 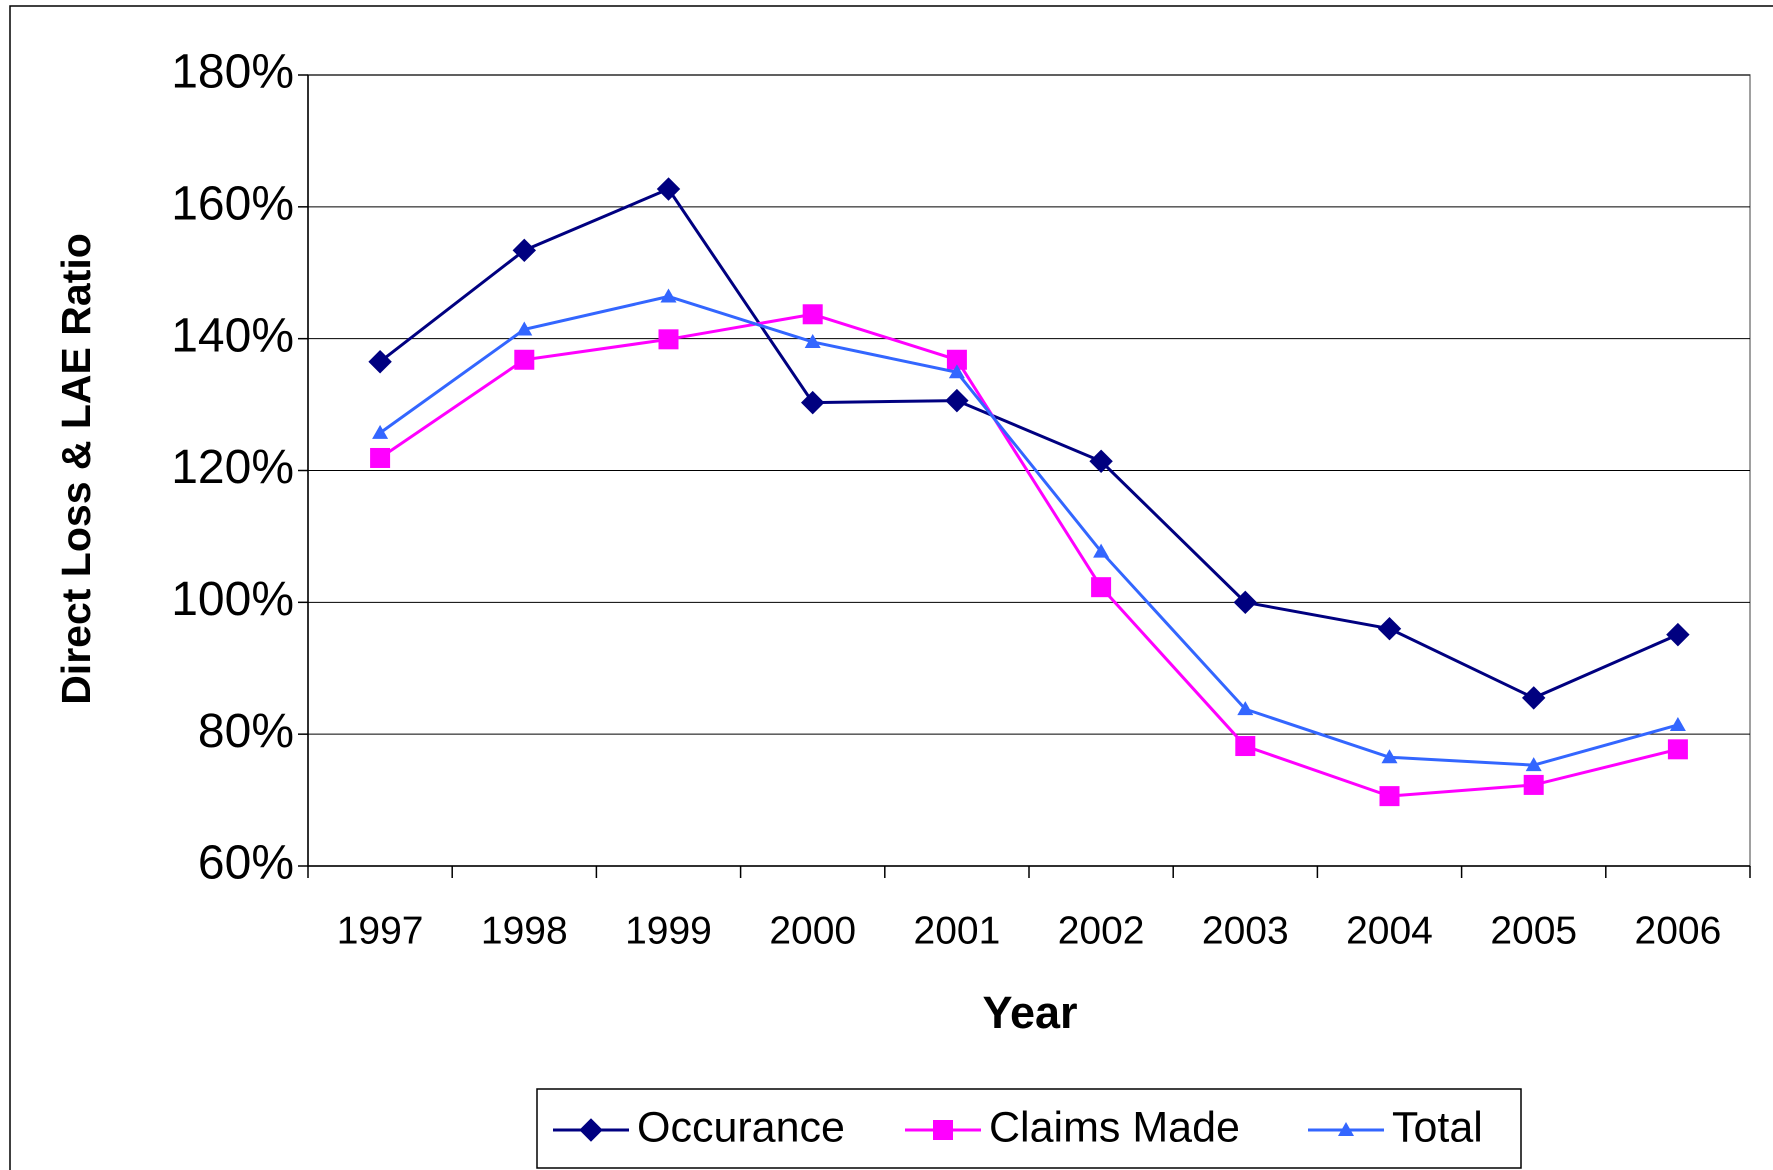 I want to click on x-tick-label: 2004, so click(x=1389, y=930).